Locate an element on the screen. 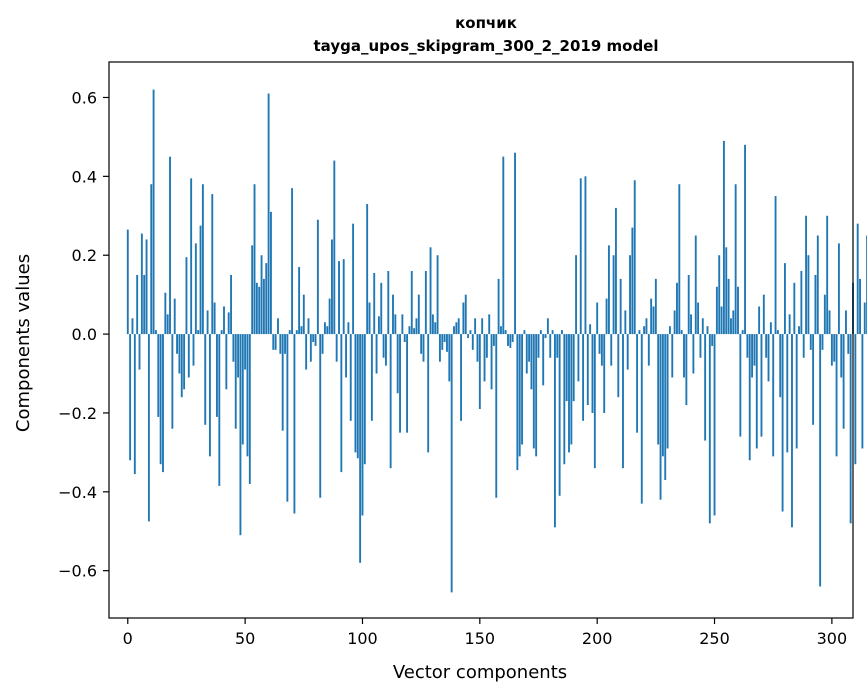 This screenshot has width=867, height=696. x-tick-label-100: 100 is located at coordinates (362, 638).